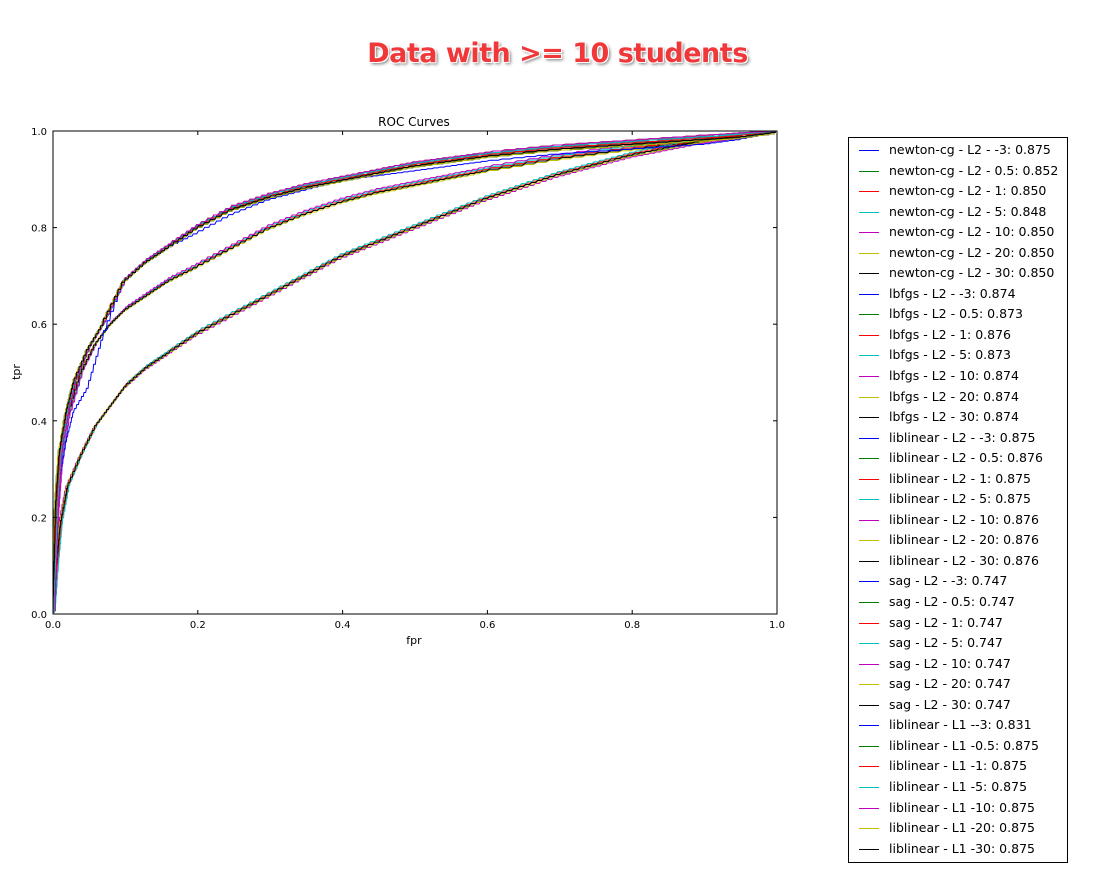 Image resolution: width=1115 pixels, height=872 pixels. Describe the element at coordinates (958, 766) in the screenshot. I see `legend-item: liblinear - L1 -1: 0.875` at that location.